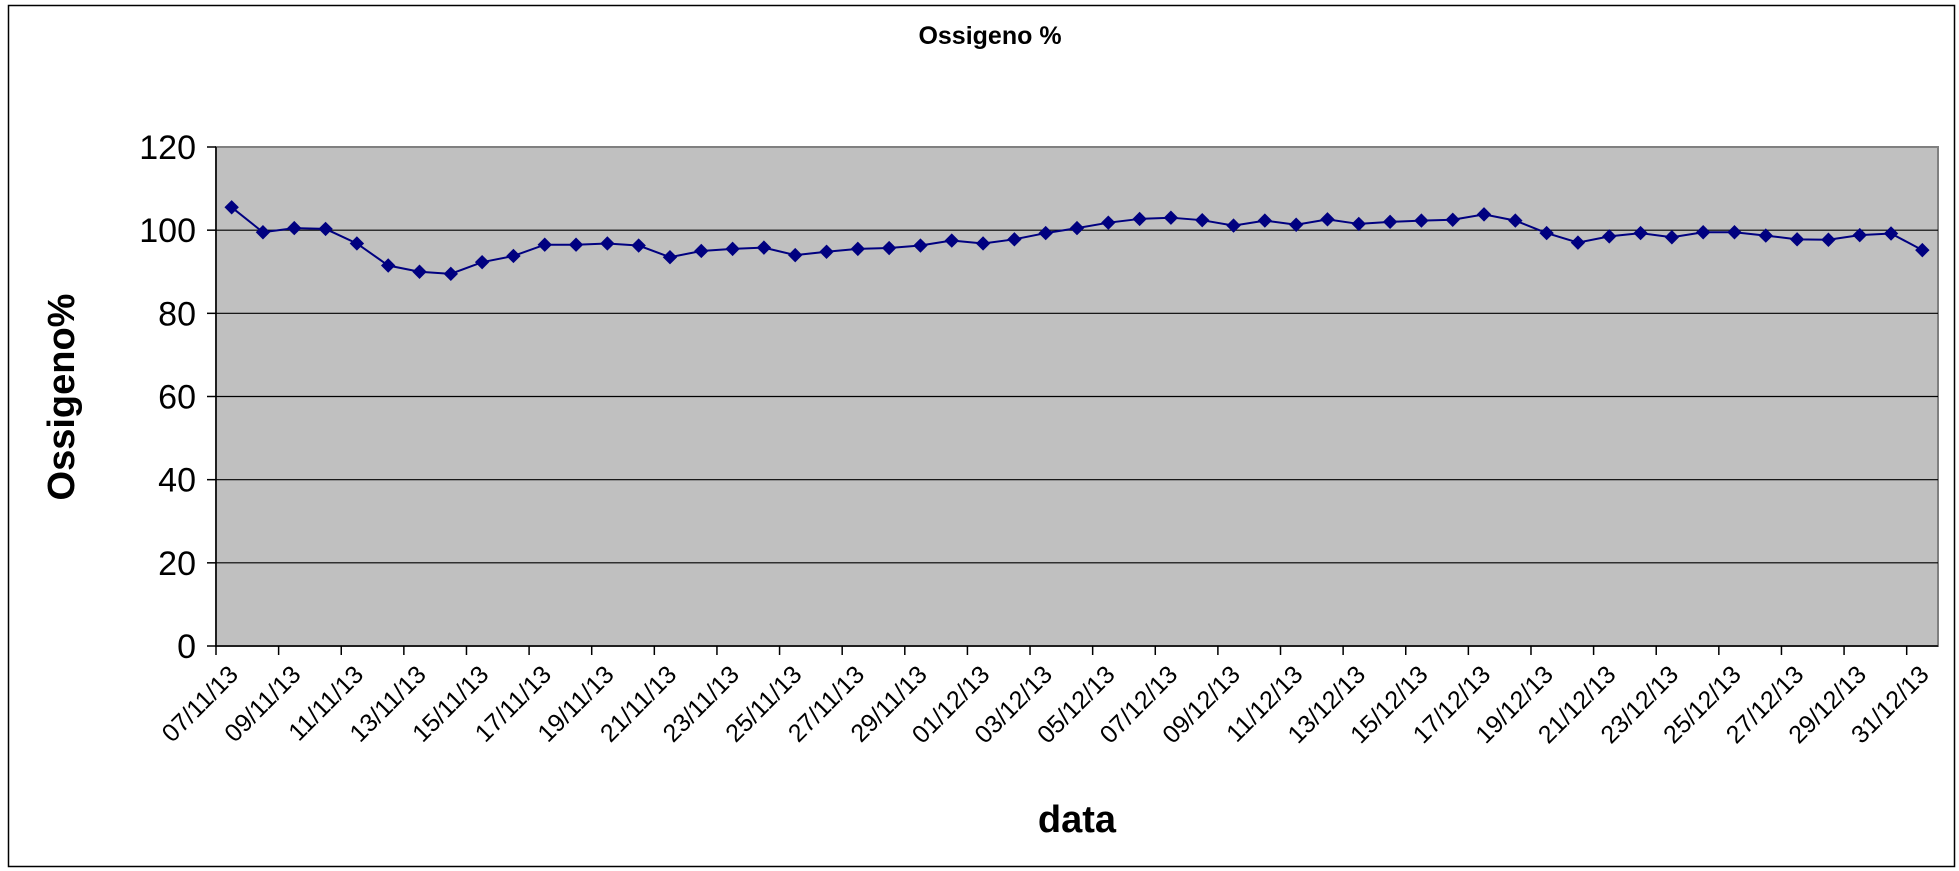  Describe the element at coordinates (62, 397) in the screenshot. I see `y-axis-title: Ossigeno%` at that location.